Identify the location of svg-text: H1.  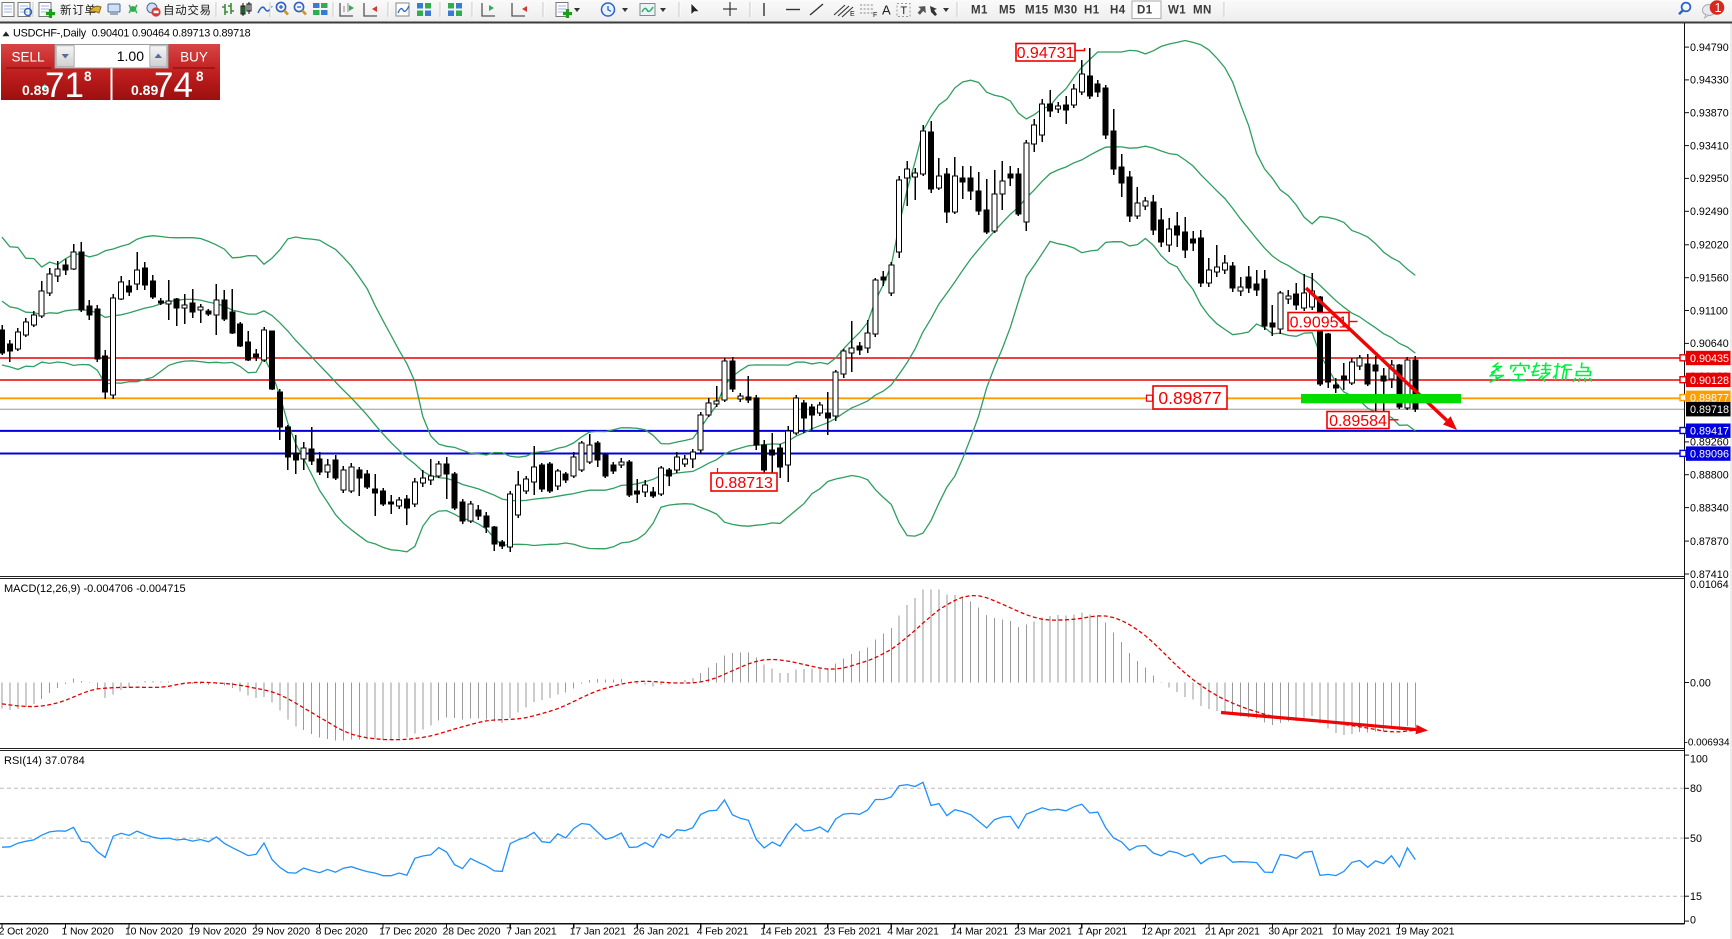
(1092, 11).